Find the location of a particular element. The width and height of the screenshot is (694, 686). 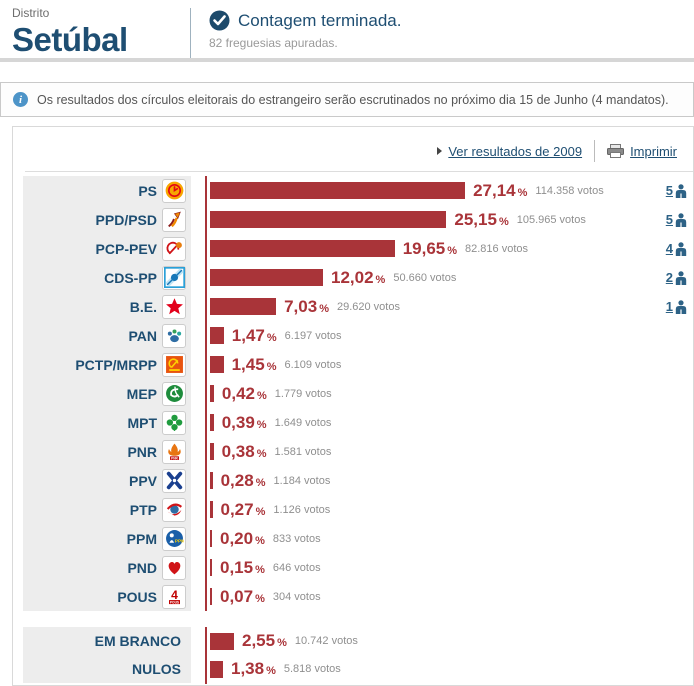

pan-party-logo-icon is located at coordinates (174, 335).